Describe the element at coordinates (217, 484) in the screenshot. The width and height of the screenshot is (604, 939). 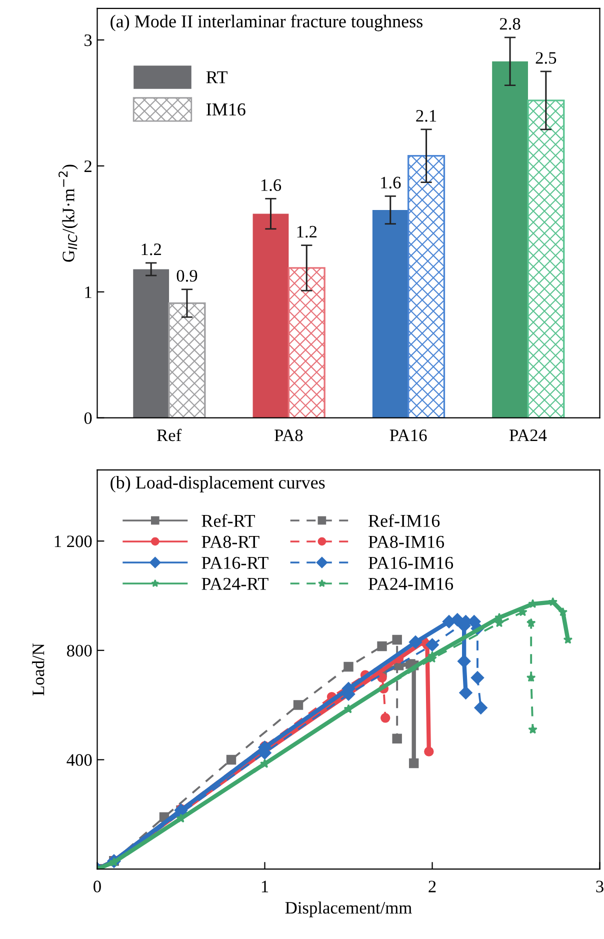
I see `chart-title: (b) Load-displacement curves` at that location.